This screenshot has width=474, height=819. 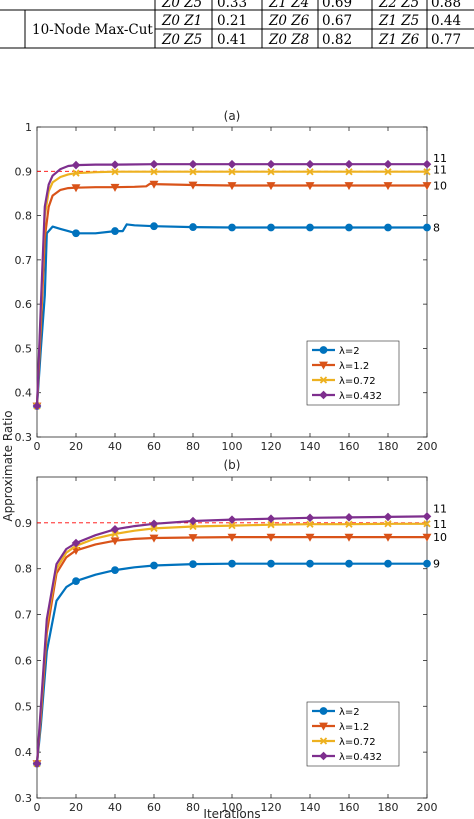 What do you see at coordinates (446, 5) in the screenshot?
I see `table-cell: 0.88` at bounding box center [446, 5].